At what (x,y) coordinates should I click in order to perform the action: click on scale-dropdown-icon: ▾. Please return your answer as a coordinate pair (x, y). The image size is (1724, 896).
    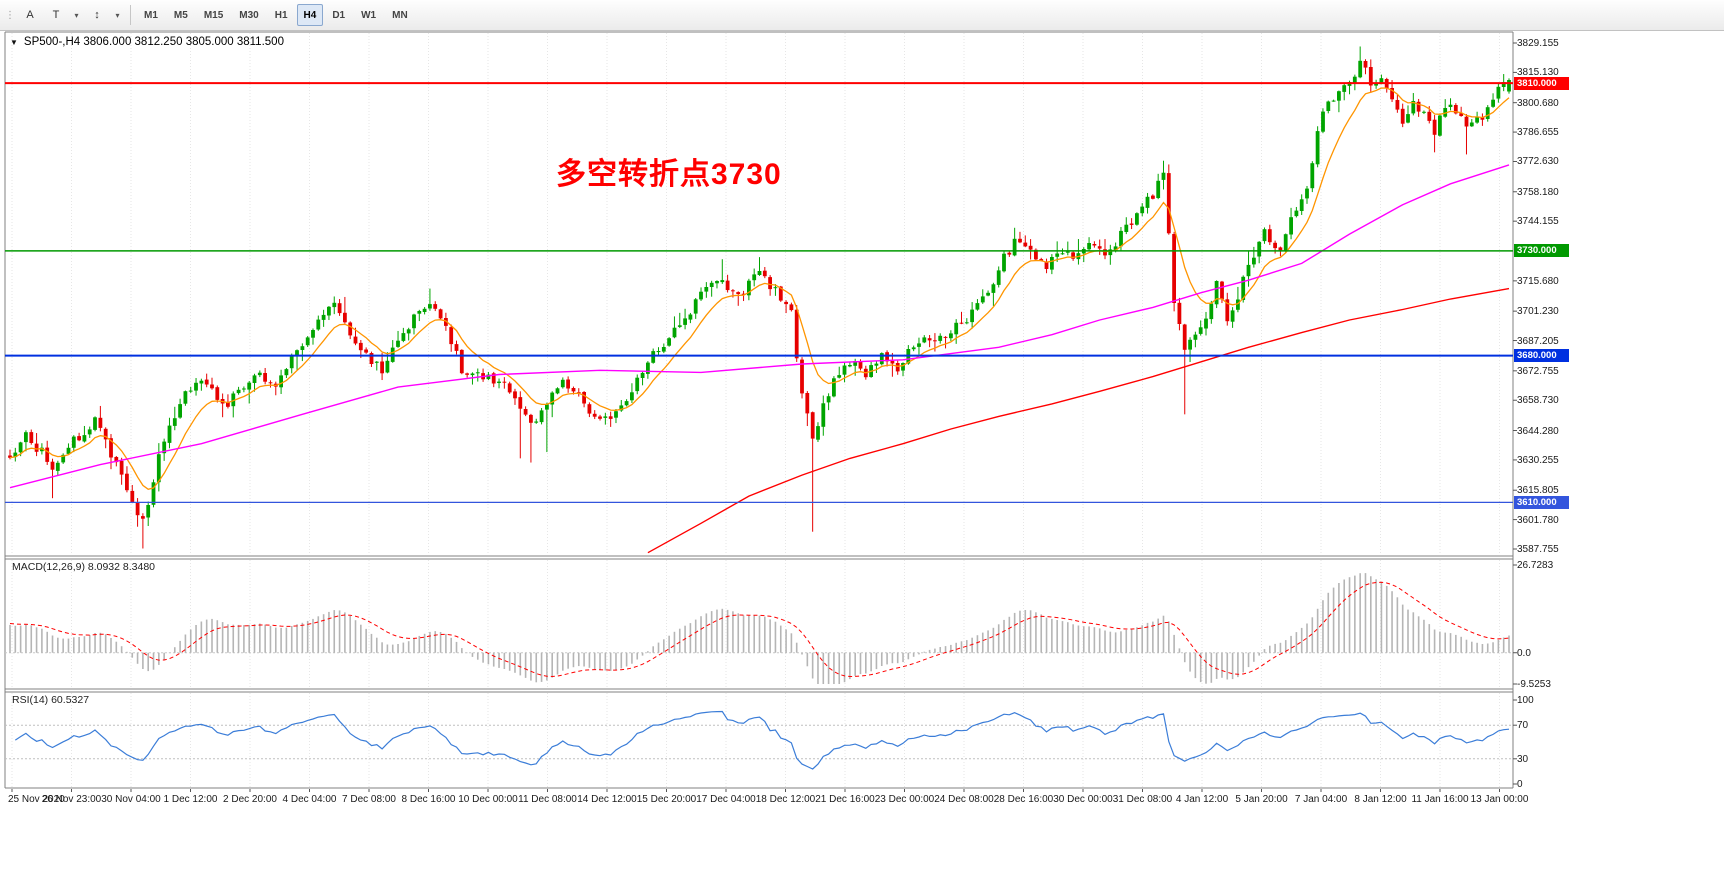
    Looking at the image, I should click on (117, 15).